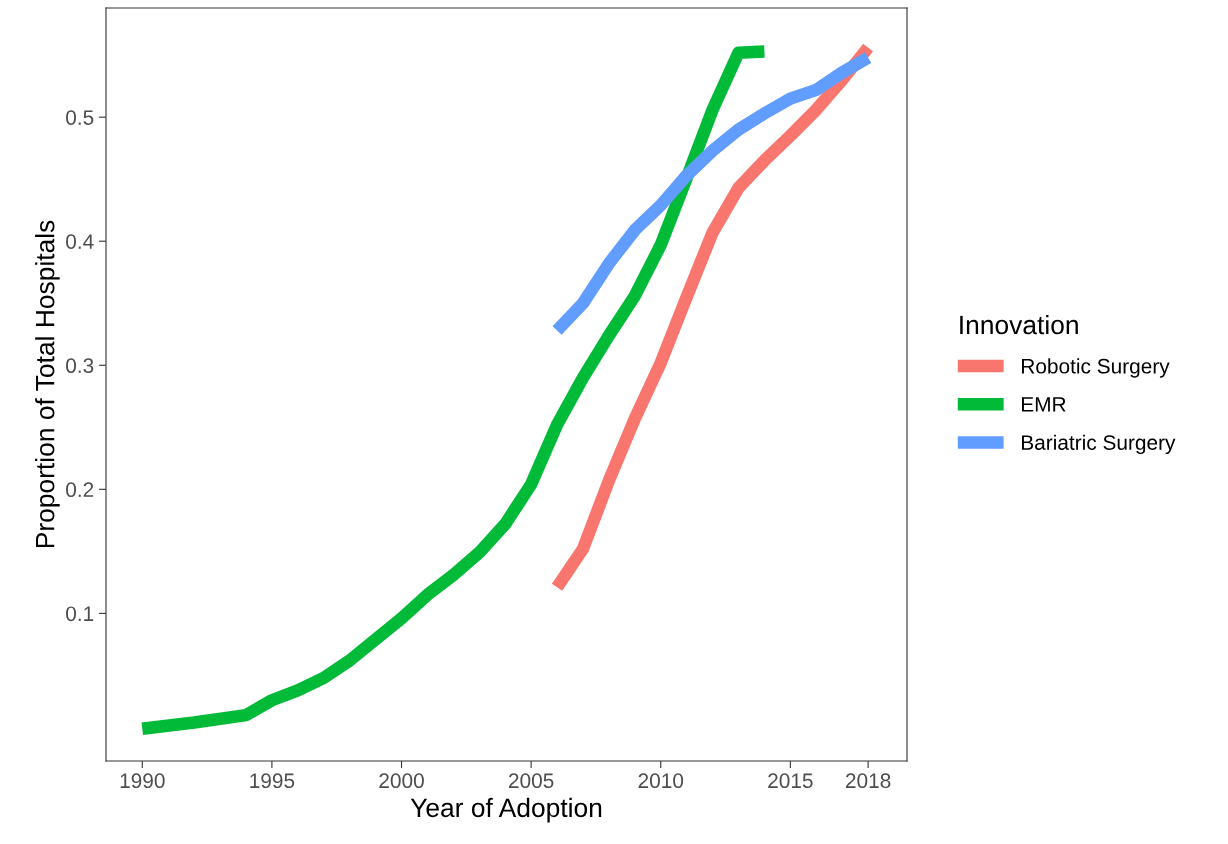  Describe the element at coordinates (80, 366) in the screenshot. I see `y-tick-label: 0.3` at that location.